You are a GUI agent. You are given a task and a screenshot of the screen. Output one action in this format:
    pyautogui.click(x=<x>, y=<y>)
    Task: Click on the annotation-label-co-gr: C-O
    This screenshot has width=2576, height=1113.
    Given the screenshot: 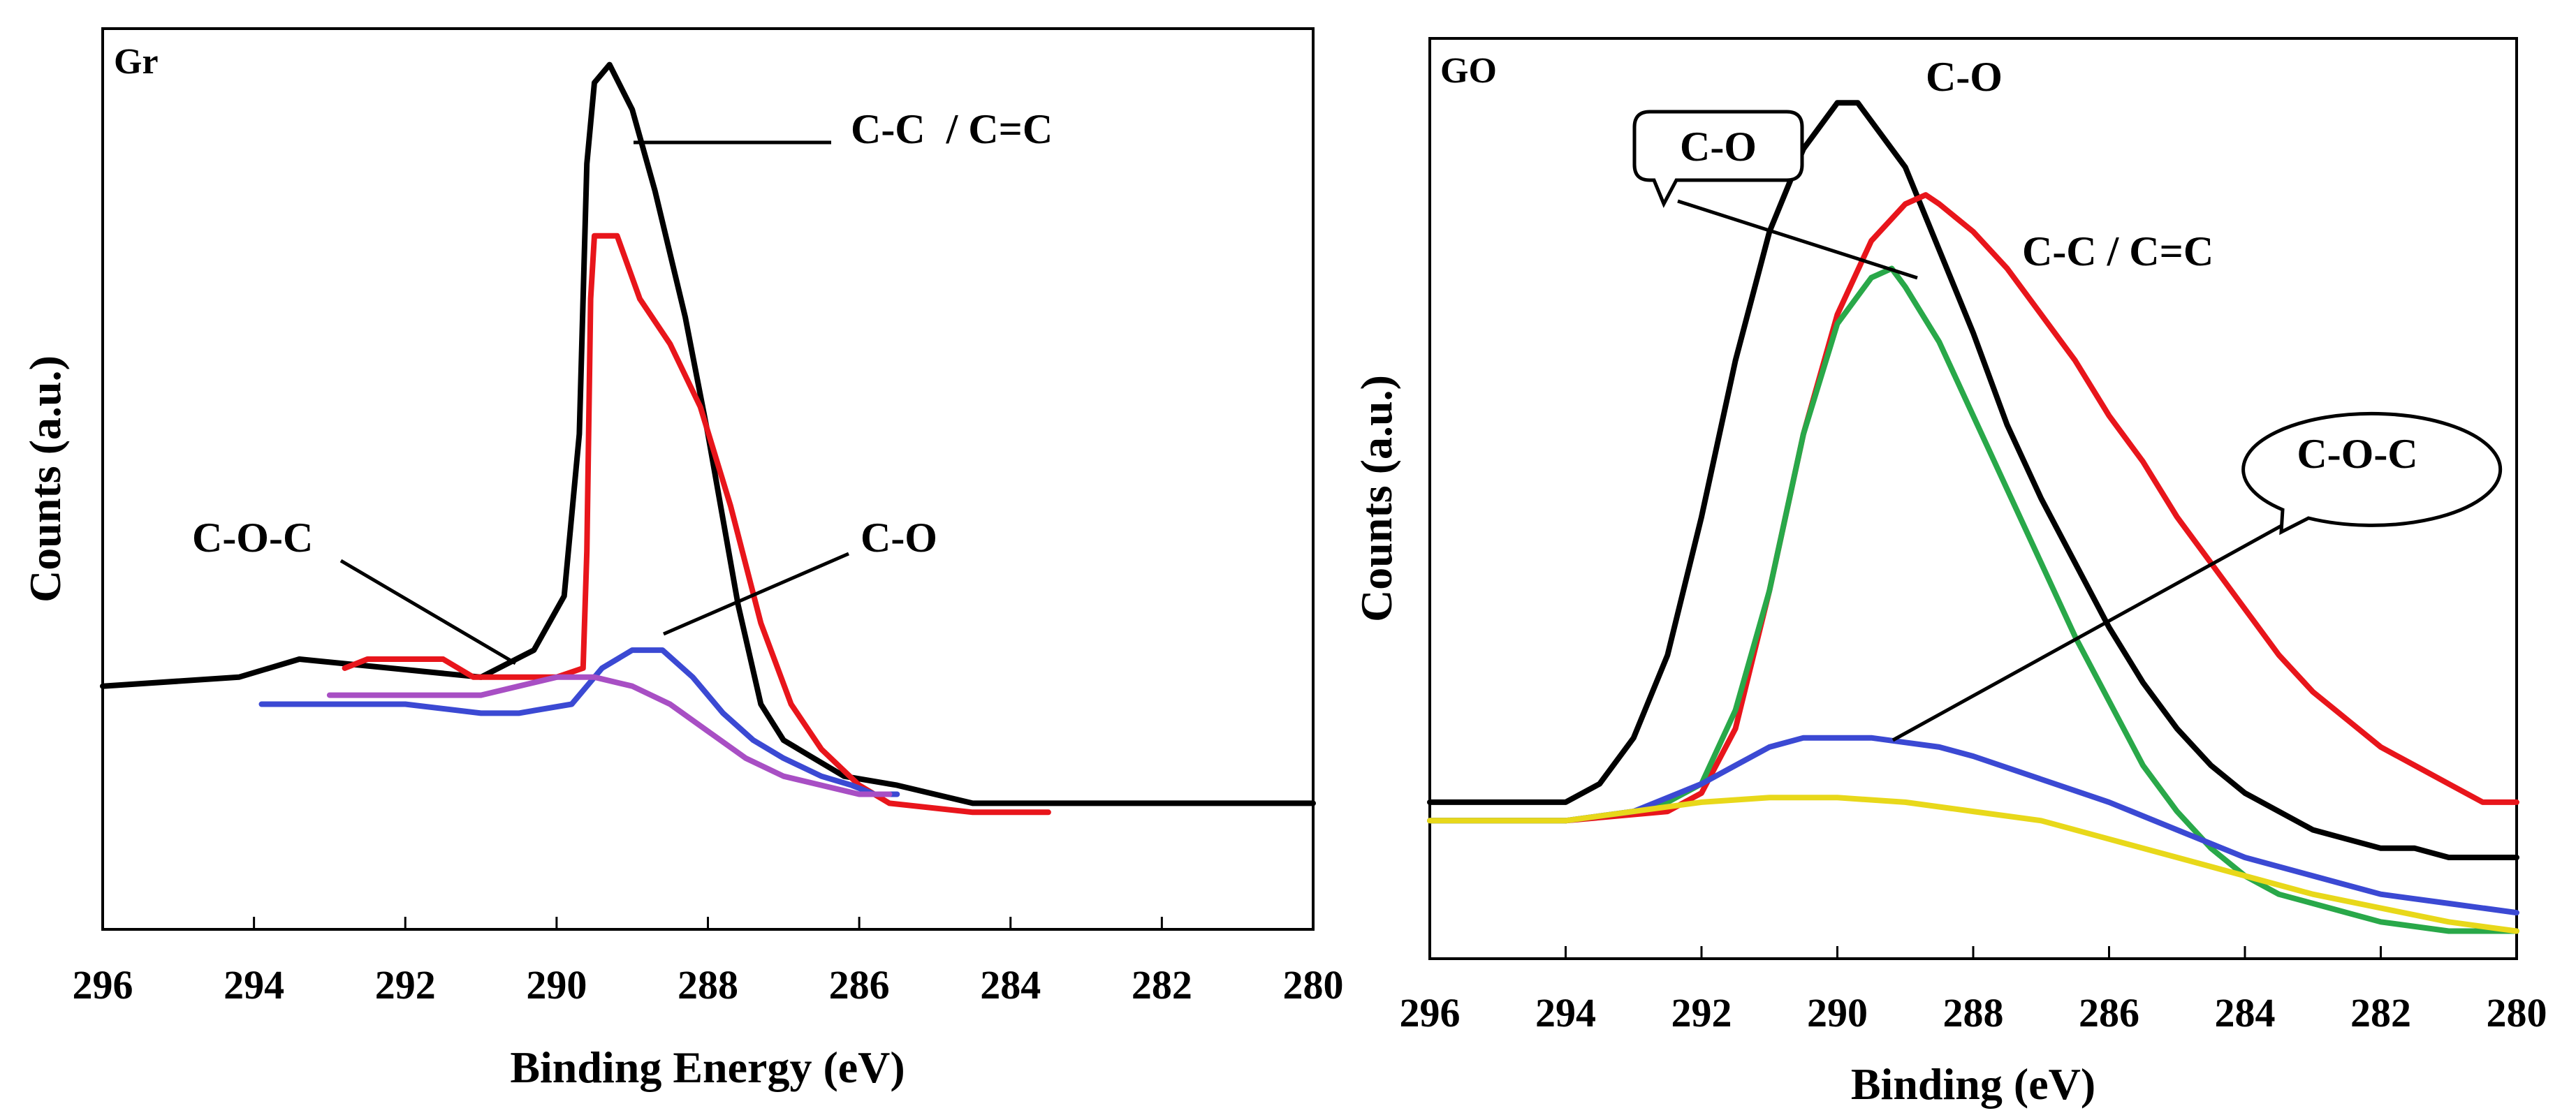 What is the action you would take?
    pyautogui.click(x=899, y=538)
    